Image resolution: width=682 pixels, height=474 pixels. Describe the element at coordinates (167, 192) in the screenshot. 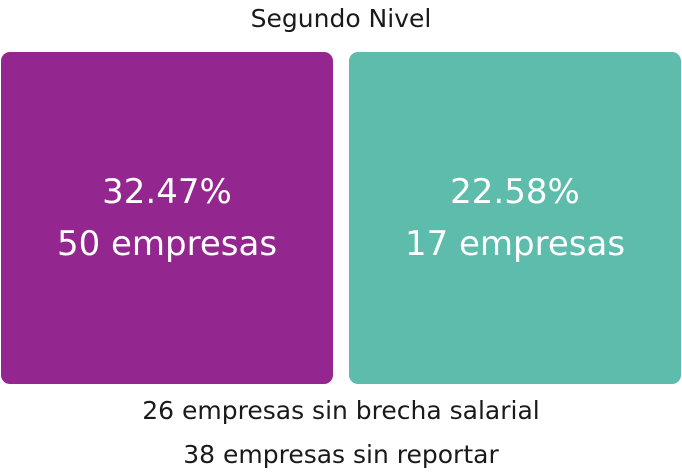

I see `card-percent: 32.47%` at that location.